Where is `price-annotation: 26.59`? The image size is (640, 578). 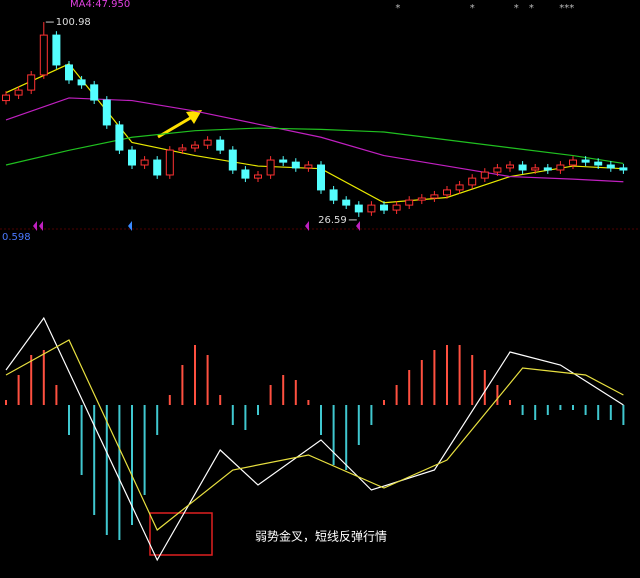
price-annotation: 26.59 is located at coordinates (332, 220).